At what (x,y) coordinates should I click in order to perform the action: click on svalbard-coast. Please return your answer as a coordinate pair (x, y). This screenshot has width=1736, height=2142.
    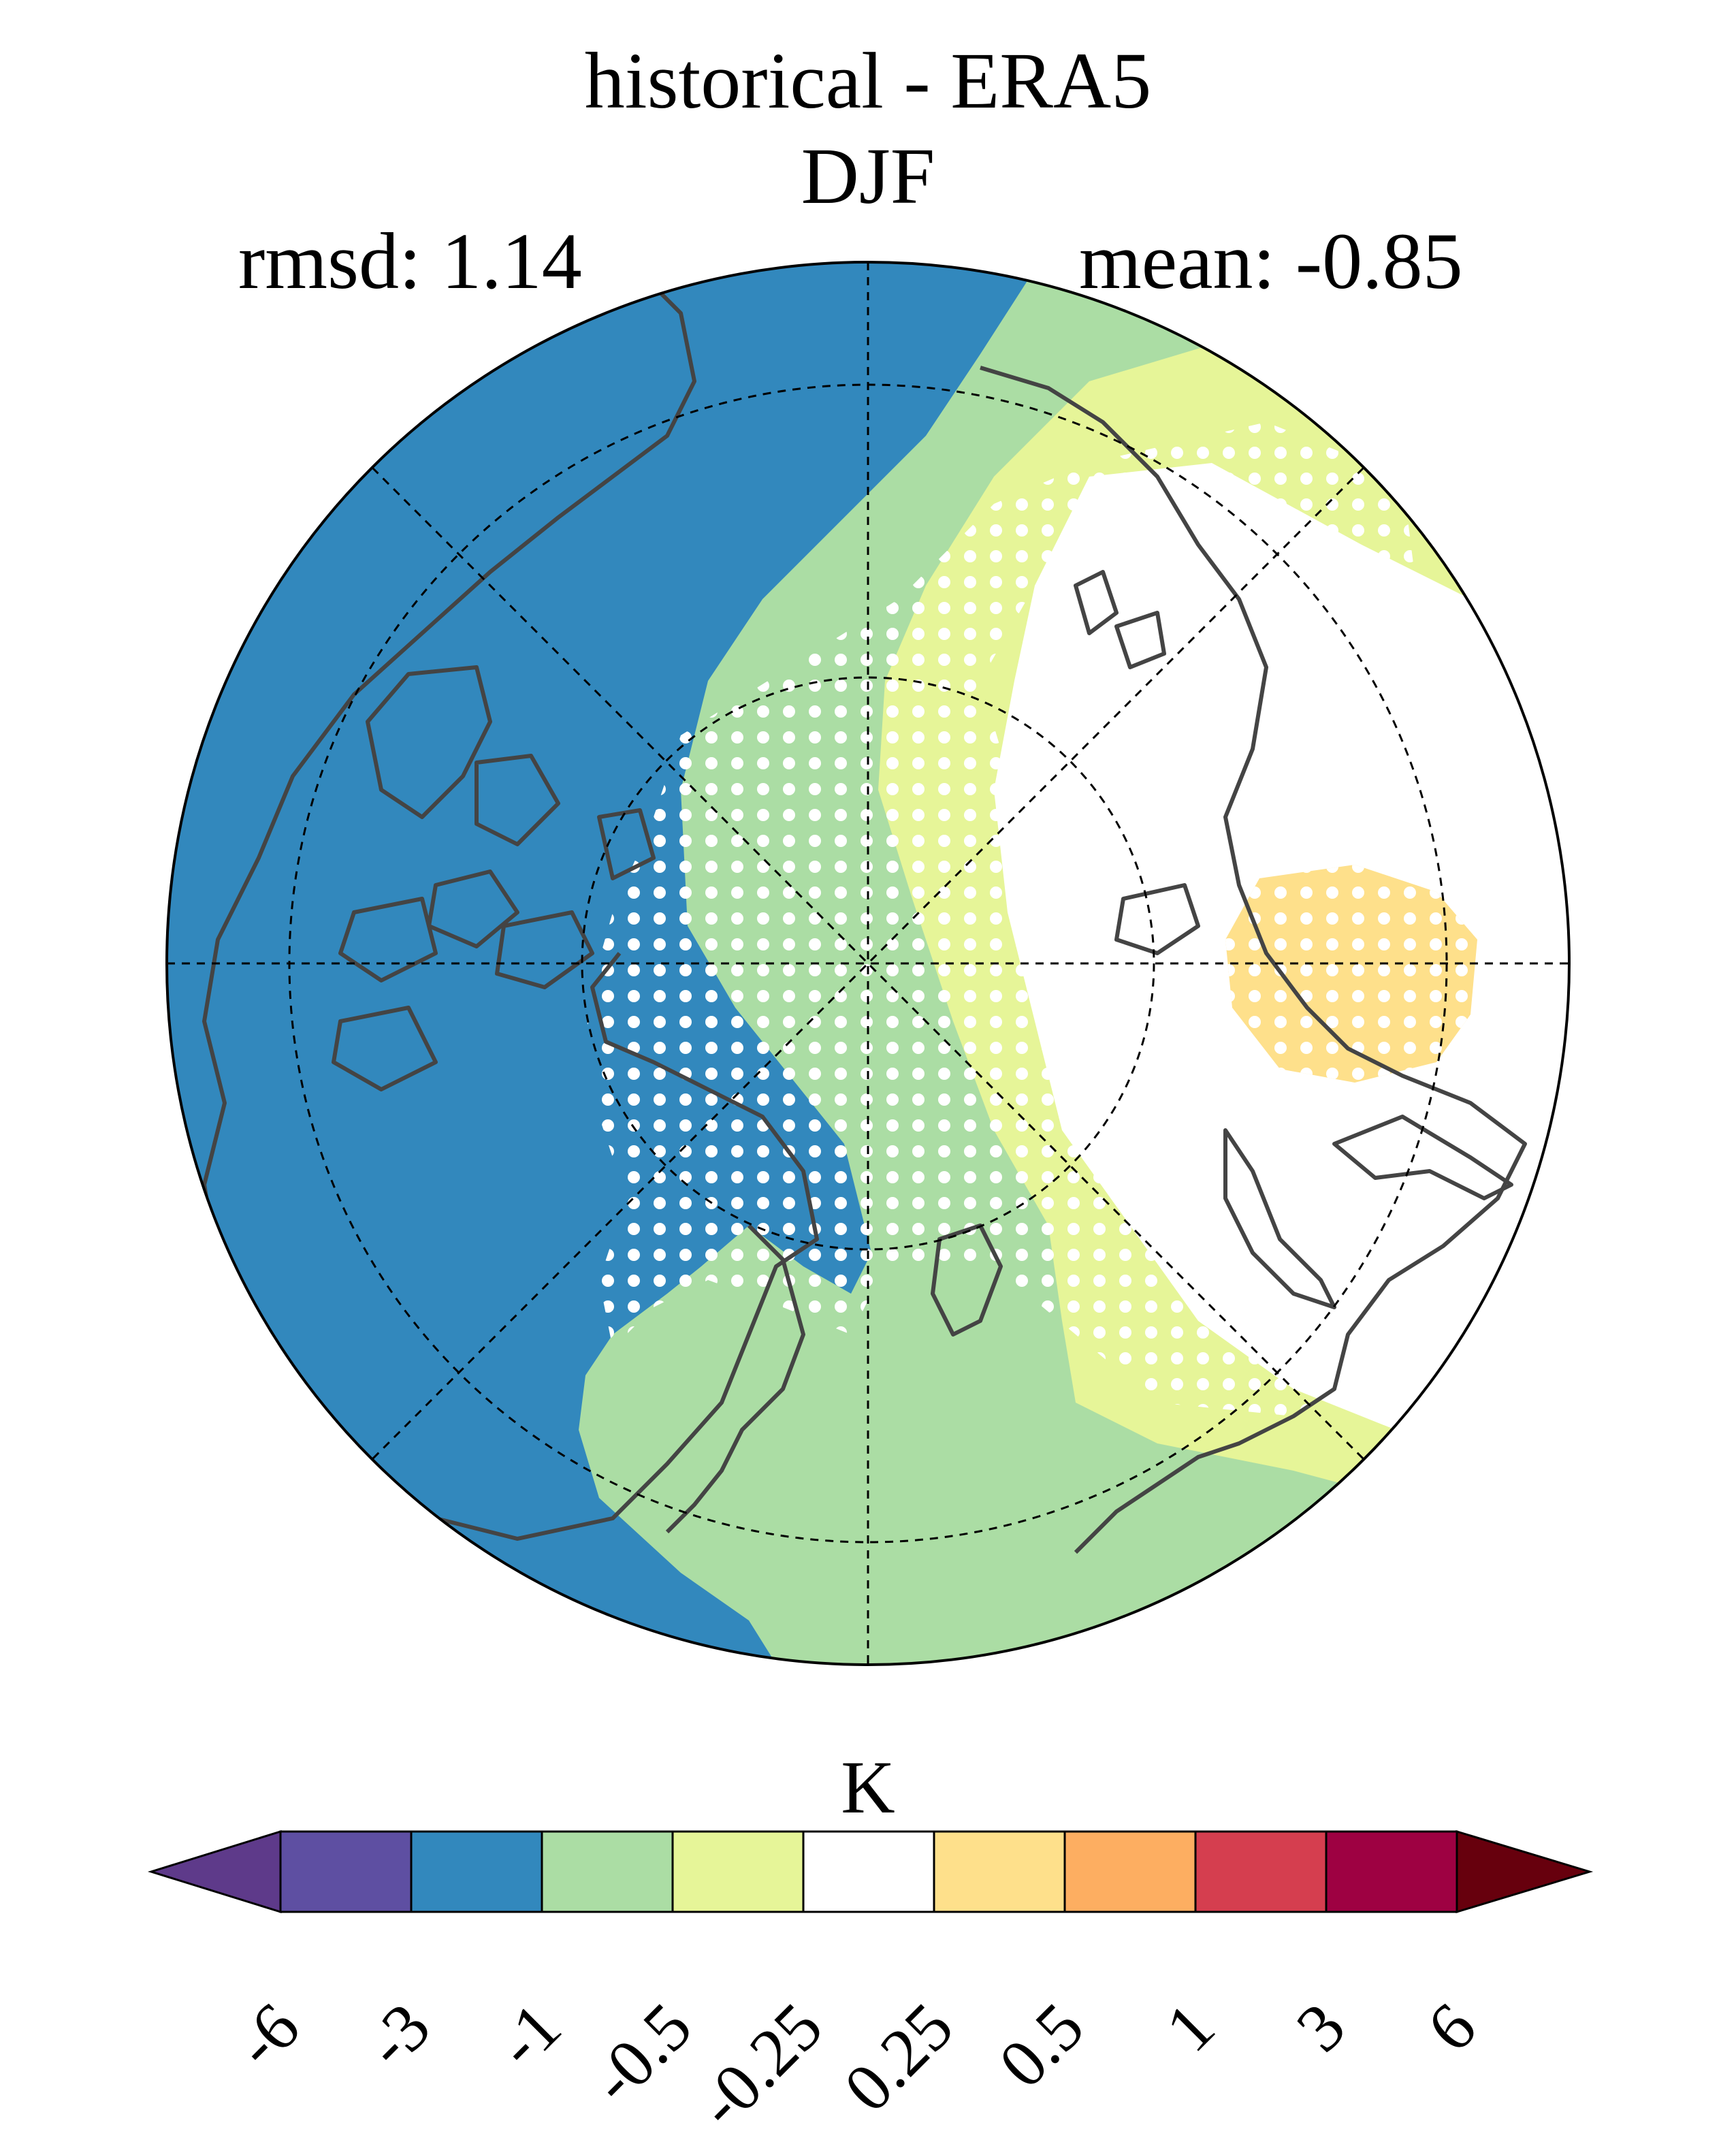
    Looking at the image, I should click on (1157, 919).